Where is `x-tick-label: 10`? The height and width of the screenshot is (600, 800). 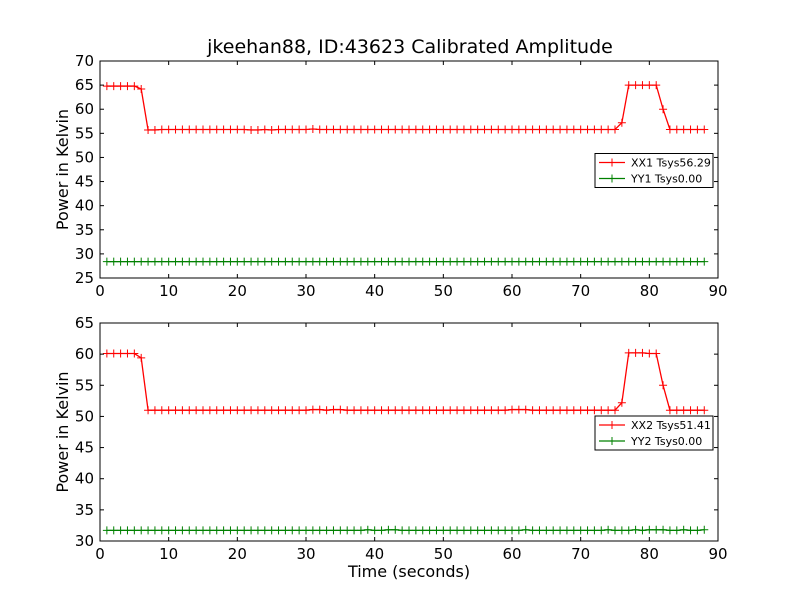
x-tick-label: 10 is located at coordinates (168, 554).